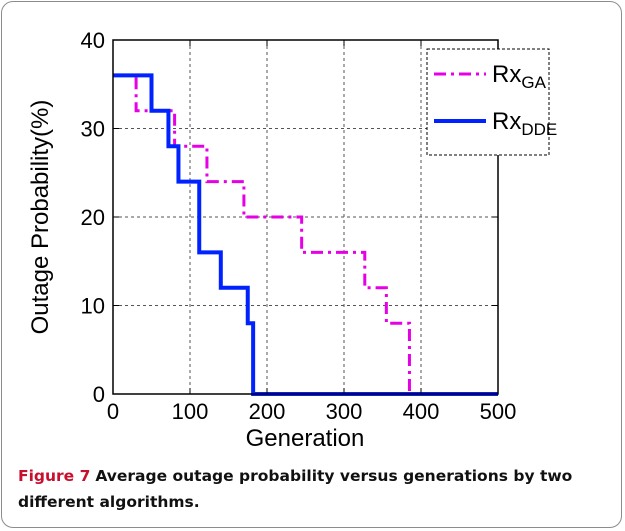  I want to click on x-tick-label: 200, so click(267, 411).